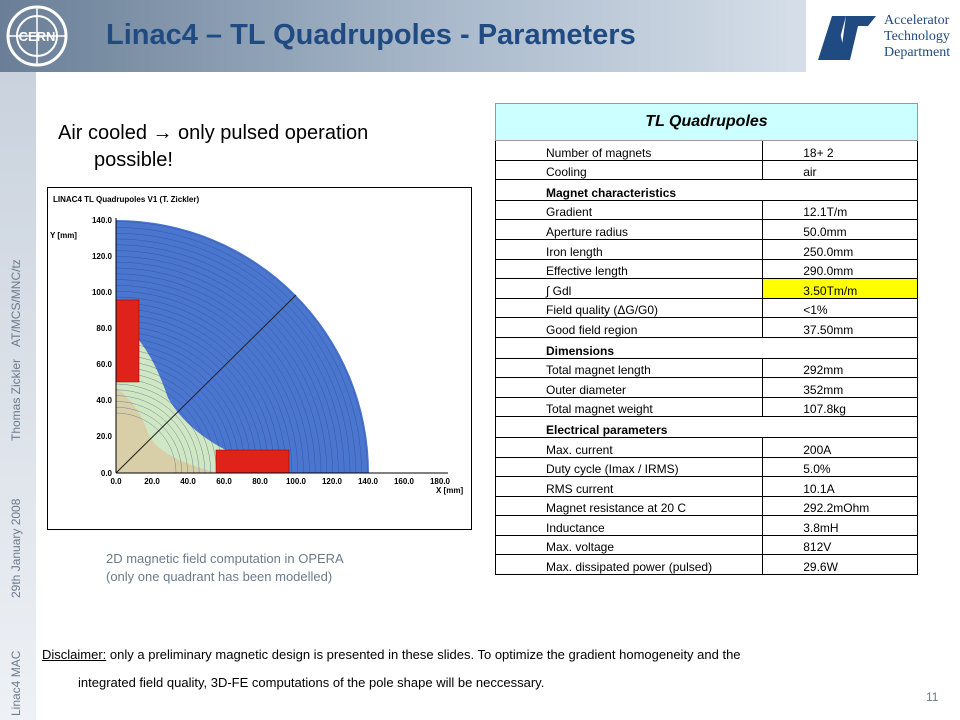  I want to click on x-tick: 160.0, so click(404, 481).